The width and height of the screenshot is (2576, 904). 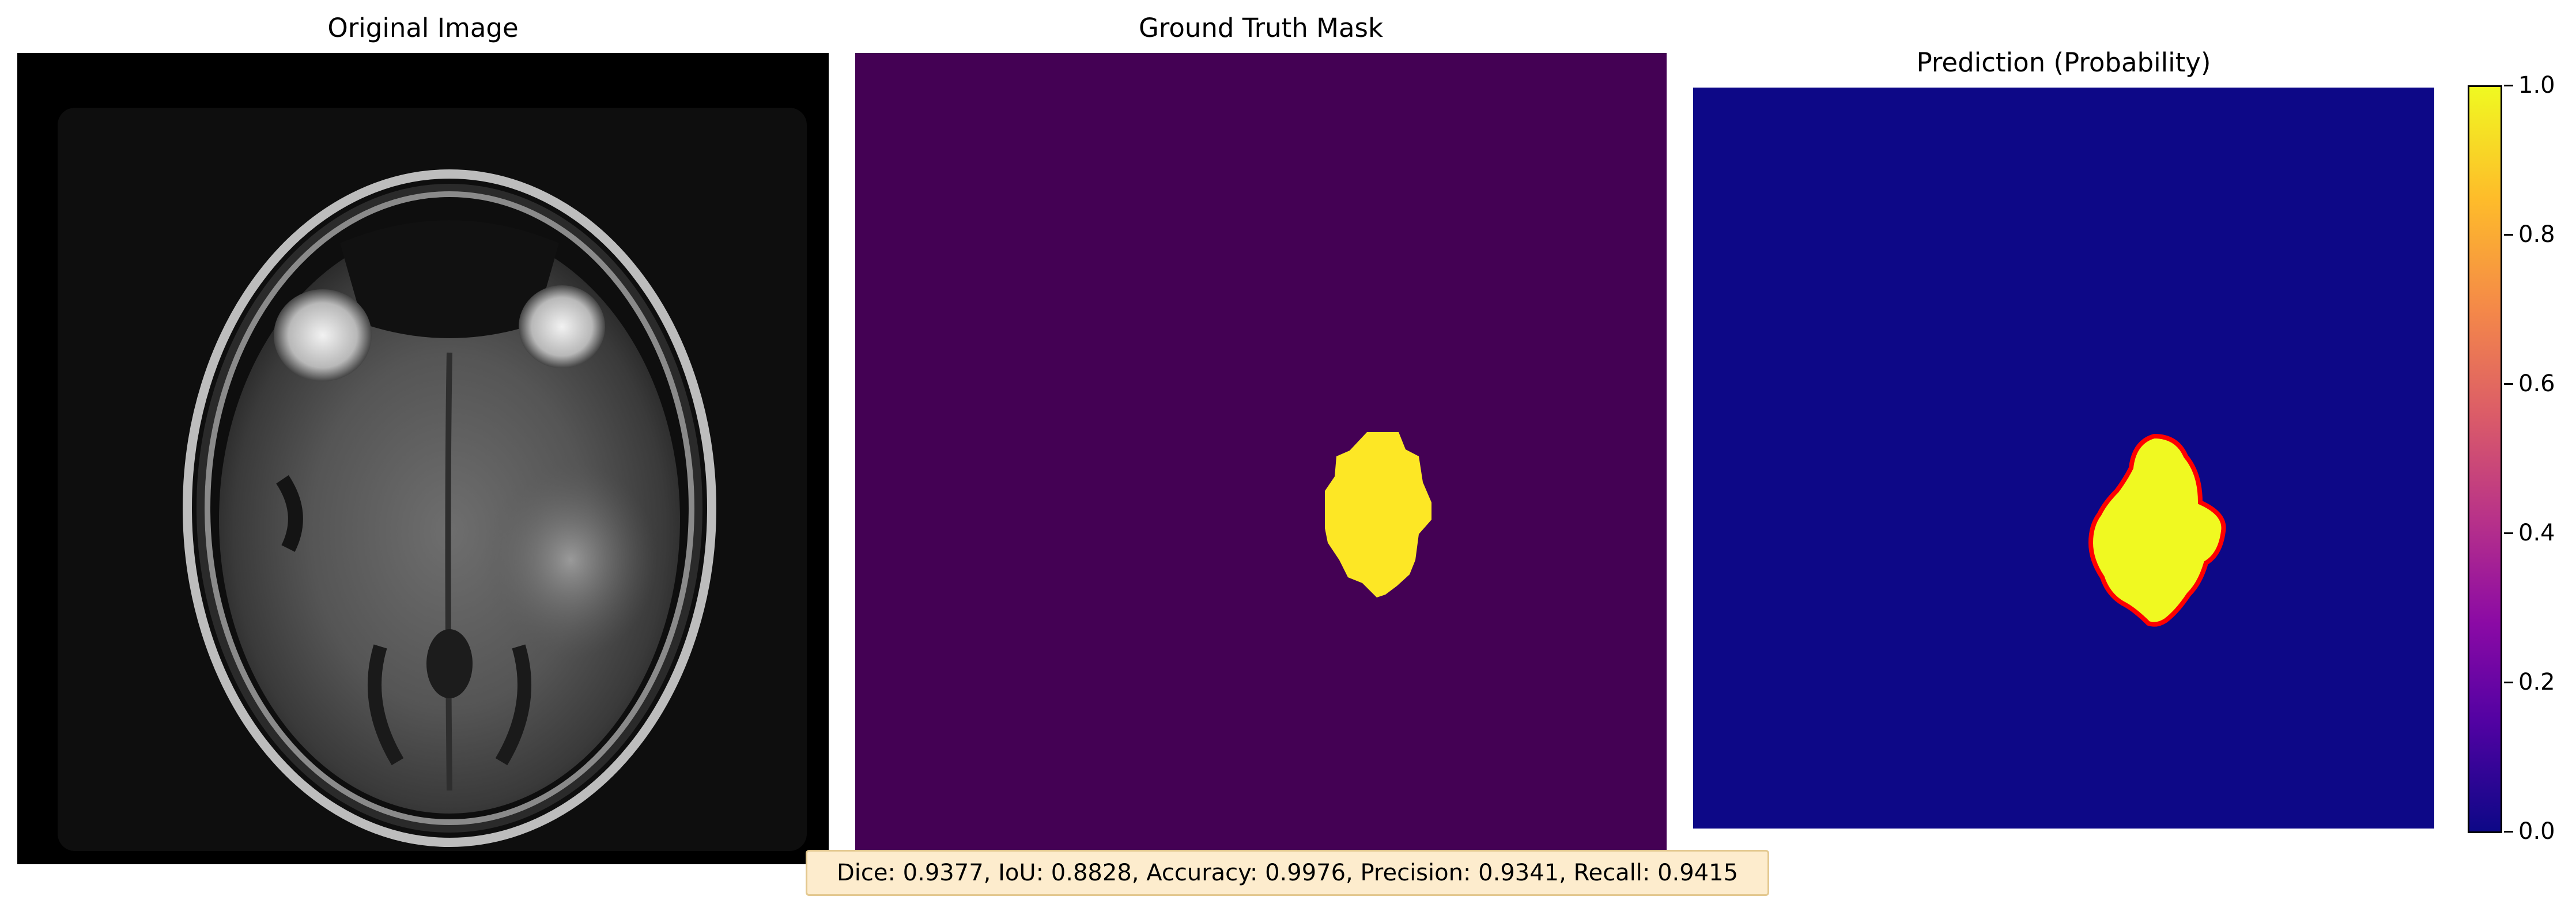 I want to click on original-image-title: Original Image, so click(x=423, y=28).